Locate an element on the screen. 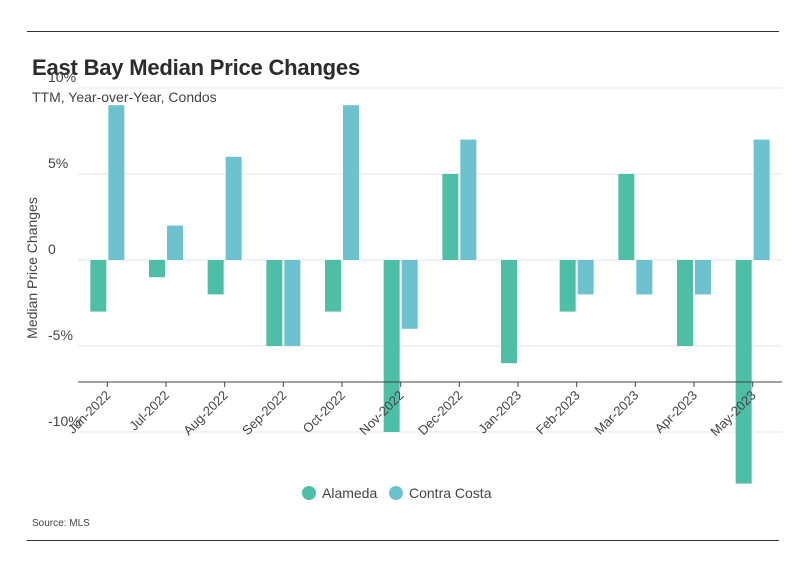 The width and height of the screenshot is (799, 575). y-tick-label: -10% is located at coordinates (64, 421).